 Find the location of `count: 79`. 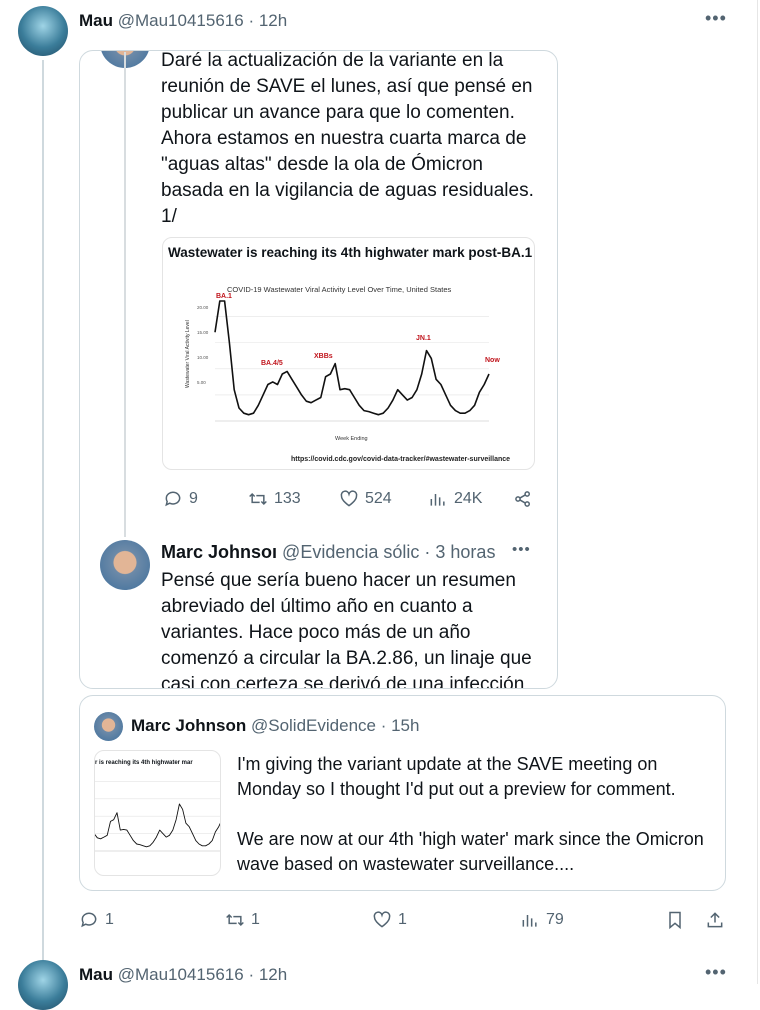

count: 79 is located at coordinates (555, 919).